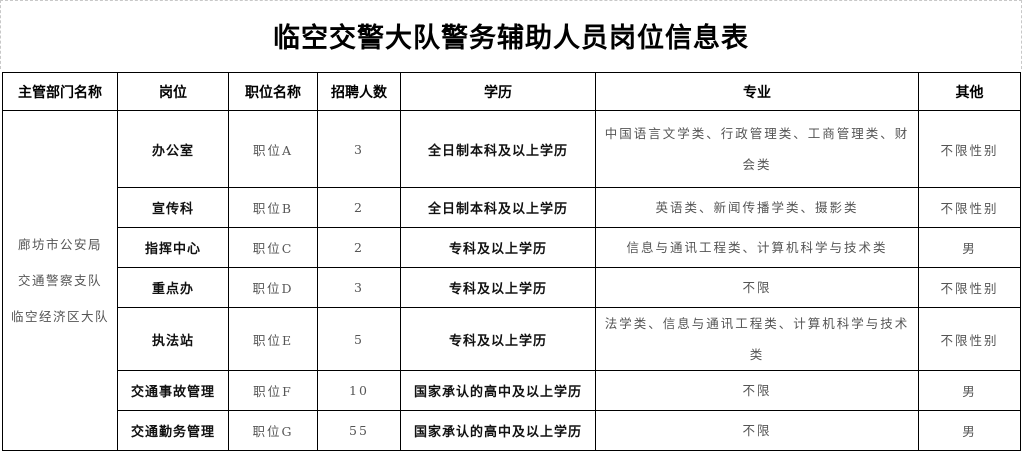 The image size is (1022, 451). Describe the element at coordinates (273, 287) in the screenshot. I see `position-cell: 职位D` at that location.